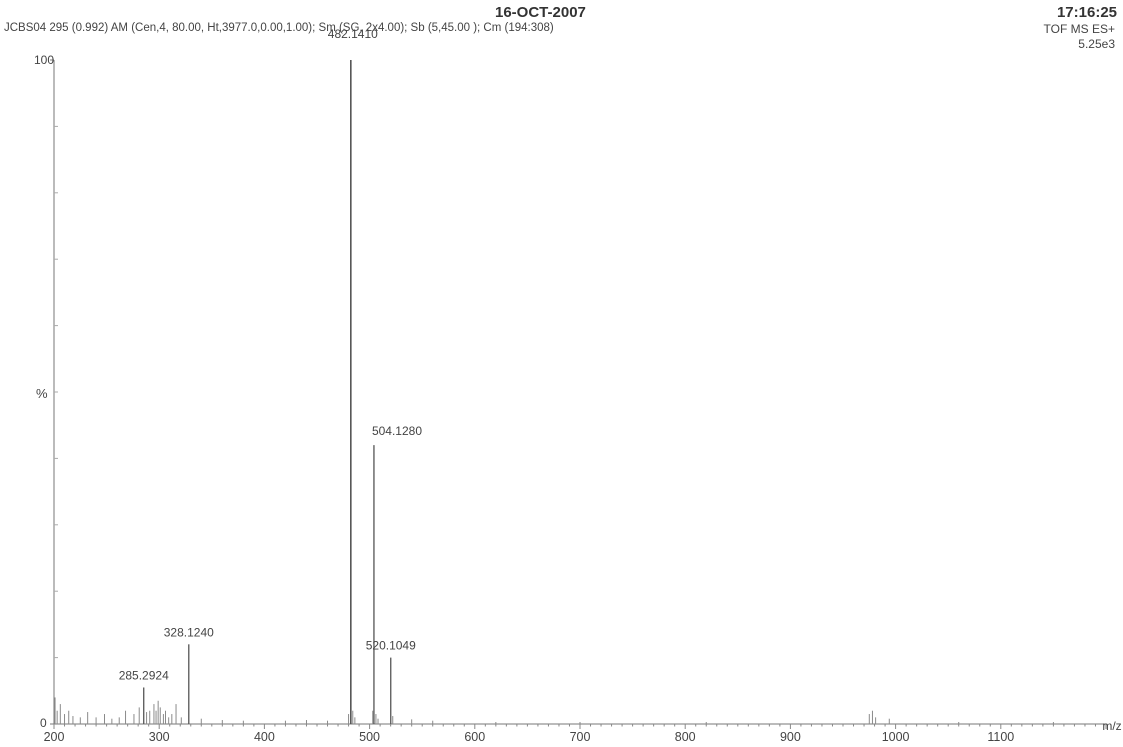 The image size is (1123, 747). Describe the element at coordinates (1079, 29) in the screenshot. I see `instrument-mode: TOF MS ES+` at that location.